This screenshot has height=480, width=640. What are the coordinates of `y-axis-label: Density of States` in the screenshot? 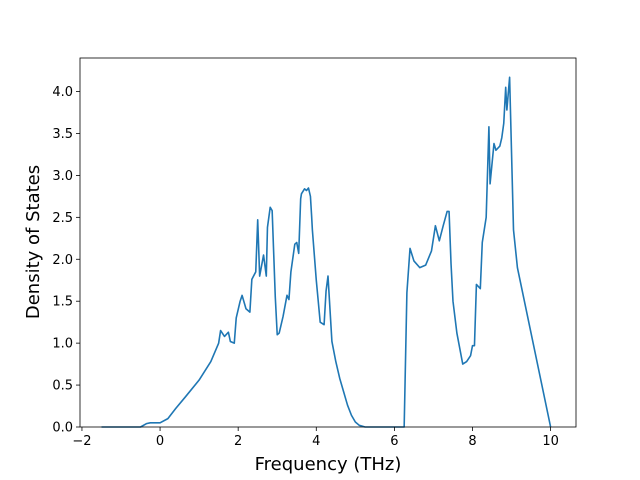 It's located at (33, 242).